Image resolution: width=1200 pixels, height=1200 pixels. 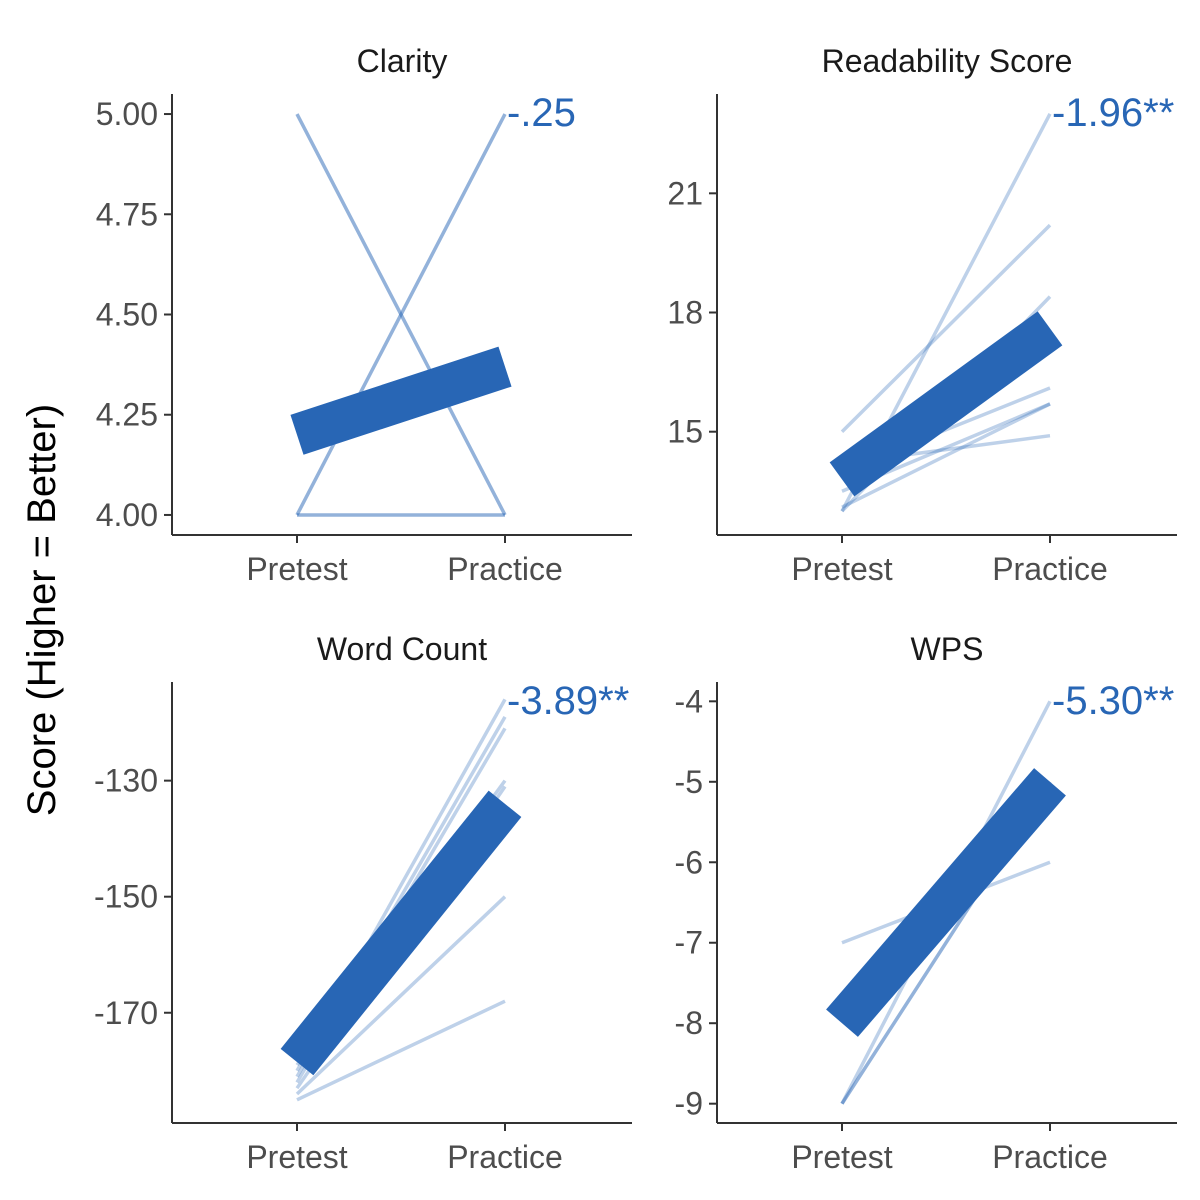 I want to click on y-tick-label: -6, so click(x=689, y=862).